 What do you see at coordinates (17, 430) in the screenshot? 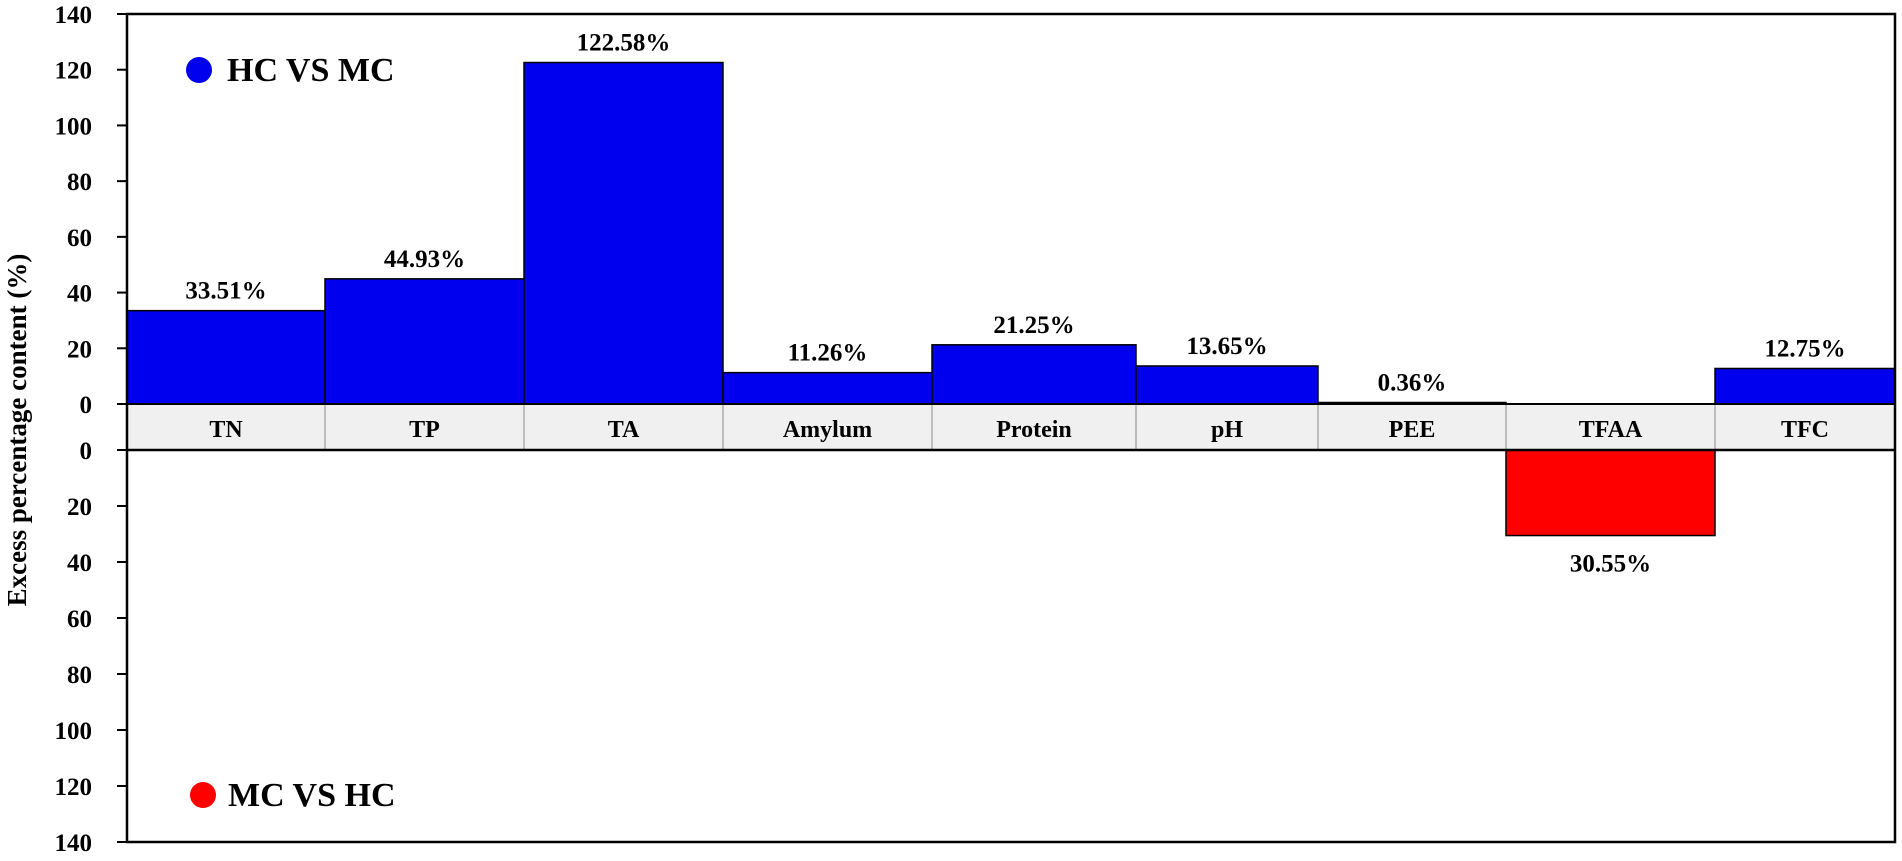
I see `y-axis-label: Excess percentage content (%)` at bounding box center [17, 430].